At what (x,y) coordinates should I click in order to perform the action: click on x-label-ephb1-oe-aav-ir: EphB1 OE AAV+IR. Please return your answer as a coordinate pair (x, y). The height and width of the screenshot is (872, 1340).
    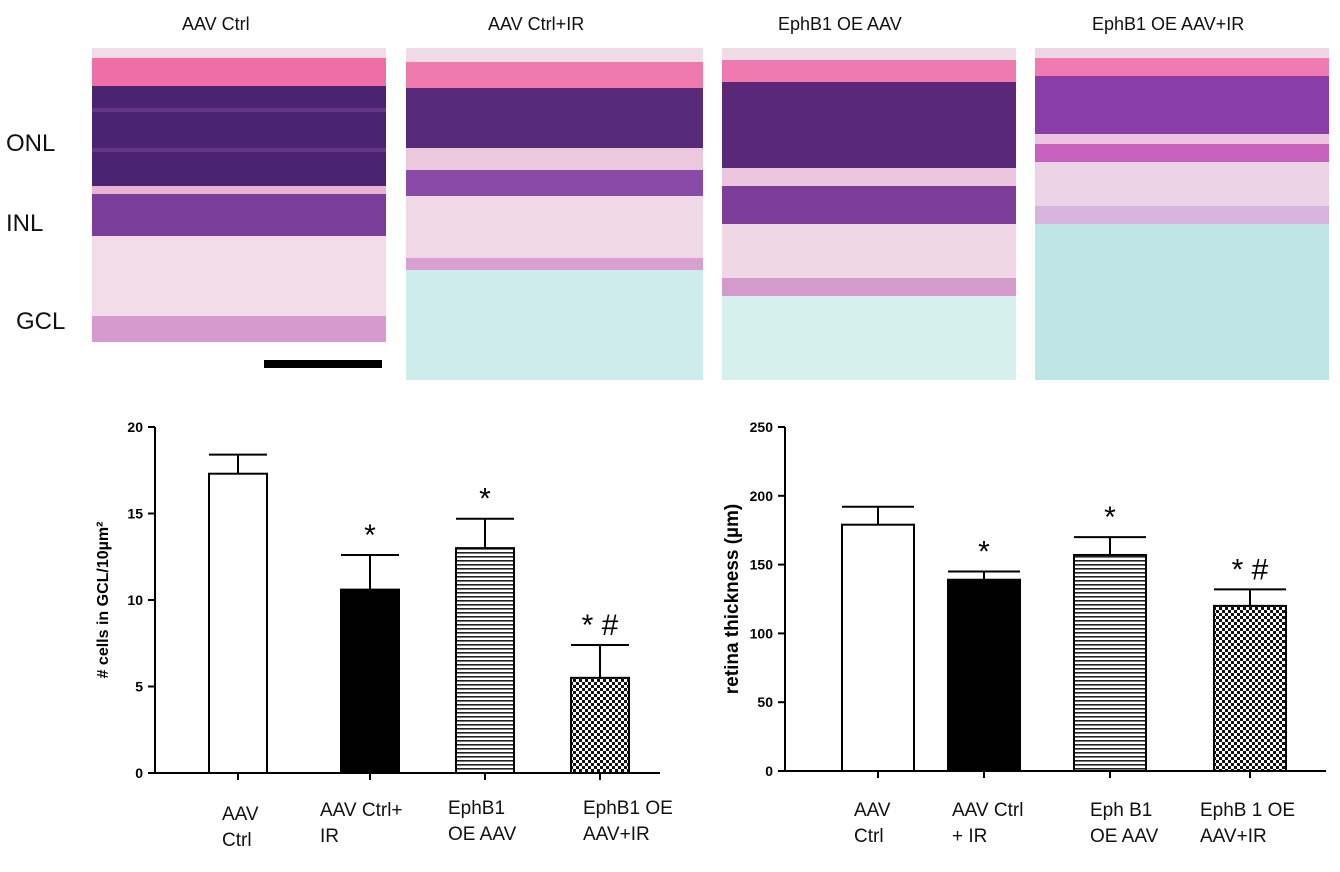
    Looking at the image, I should click on (628, 821).